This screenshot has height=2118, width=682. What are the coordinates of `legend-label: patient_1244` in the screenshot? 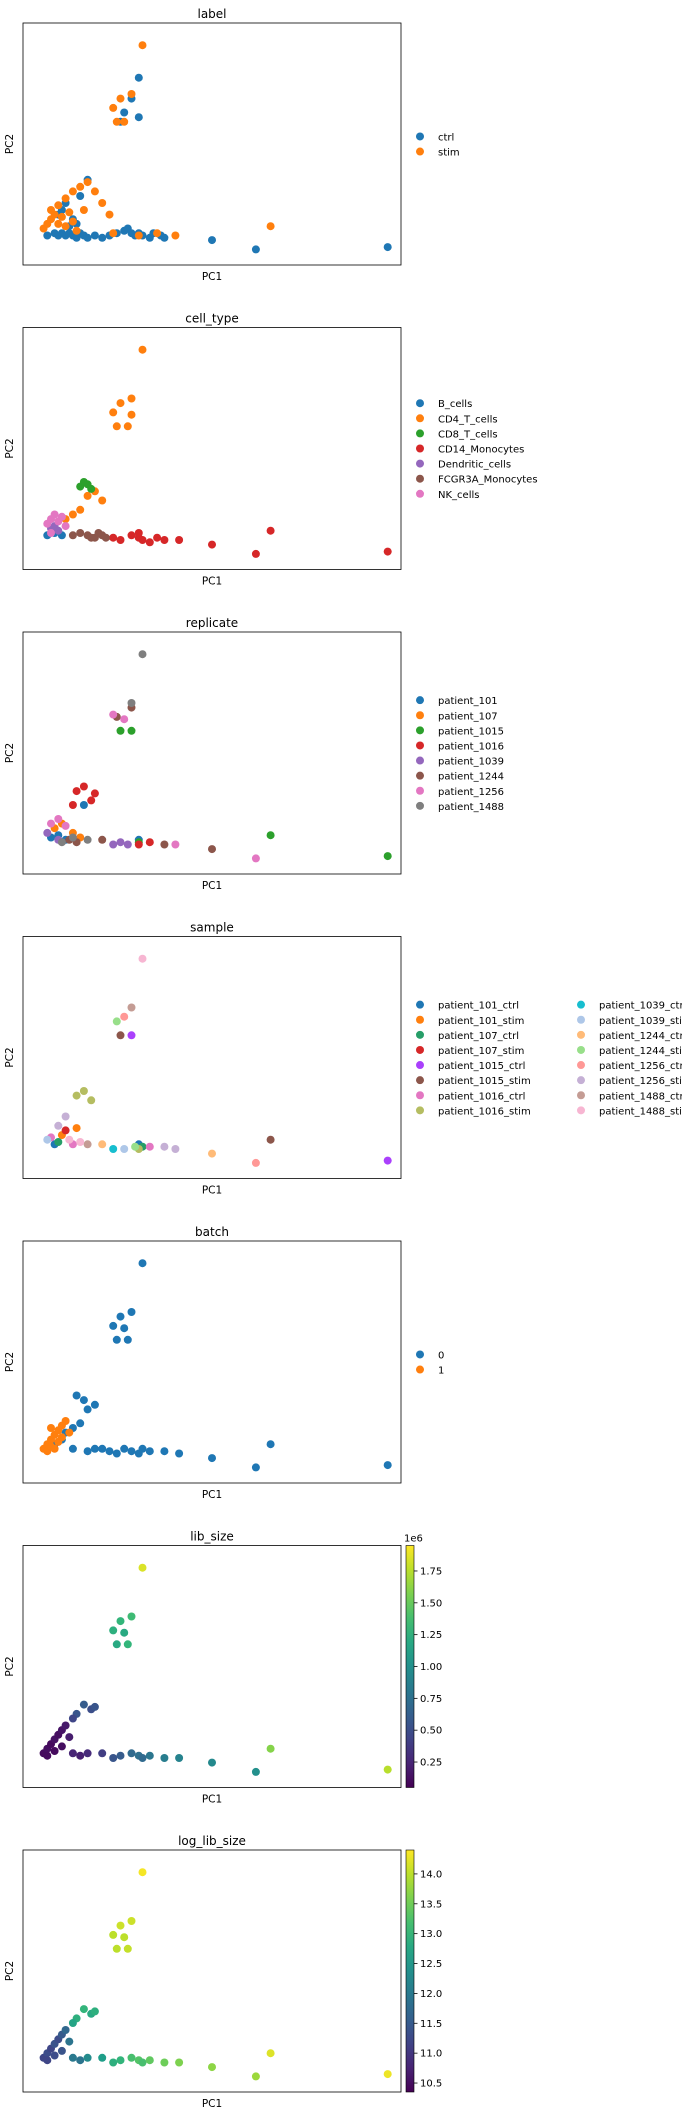 It's located at (471, 777).